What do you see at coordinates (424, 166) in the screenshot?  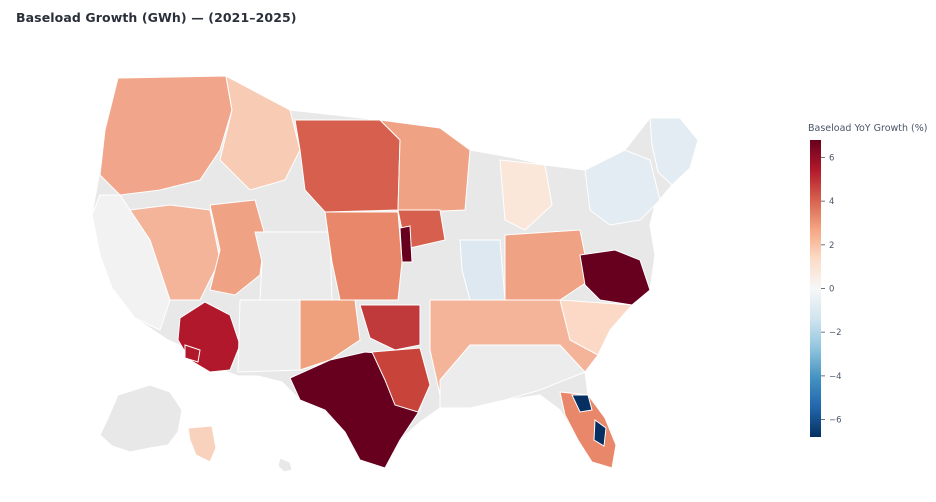 I see `region-upper-midwest` at bounding box center [424, 166].